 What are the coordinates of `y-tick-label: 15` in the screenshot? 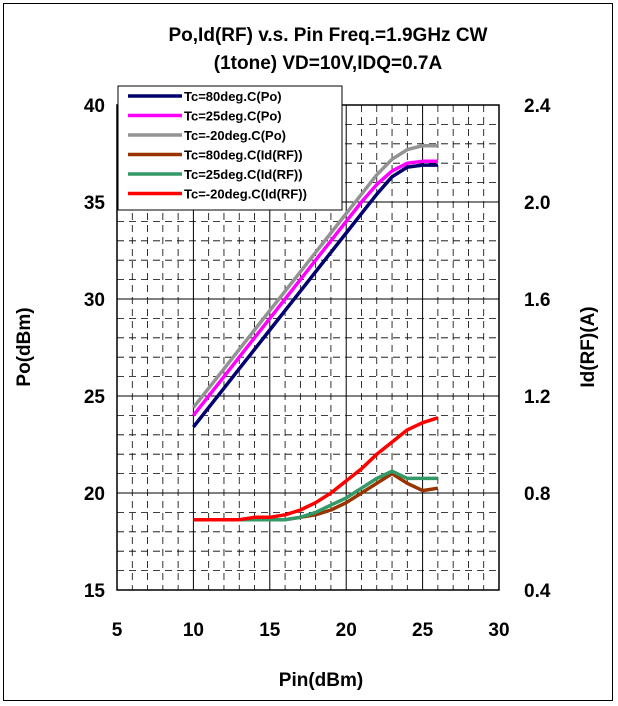 It's located at (95, 591).